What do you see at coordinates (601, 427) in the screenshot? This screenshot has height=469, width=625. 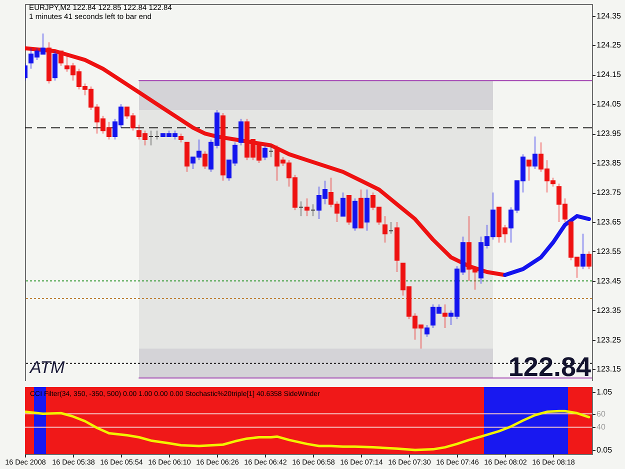 I see `y2-tick-label: 40` at bounding box center [601, 427].